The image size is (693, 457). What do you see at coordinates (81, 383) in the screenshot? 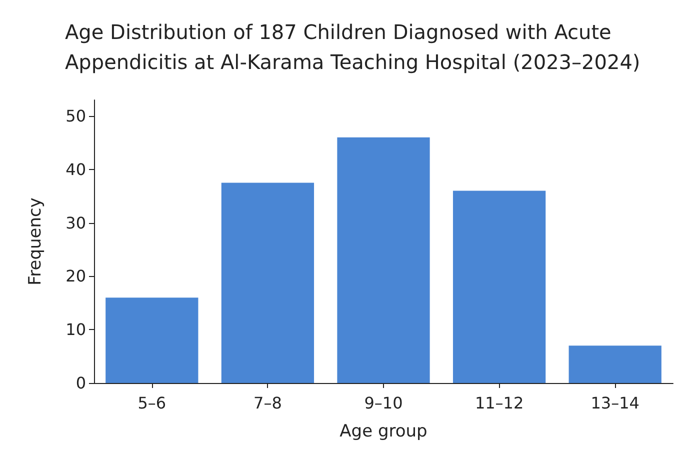
I see `y-tick-label: 0` at bounding box center [81, 383].